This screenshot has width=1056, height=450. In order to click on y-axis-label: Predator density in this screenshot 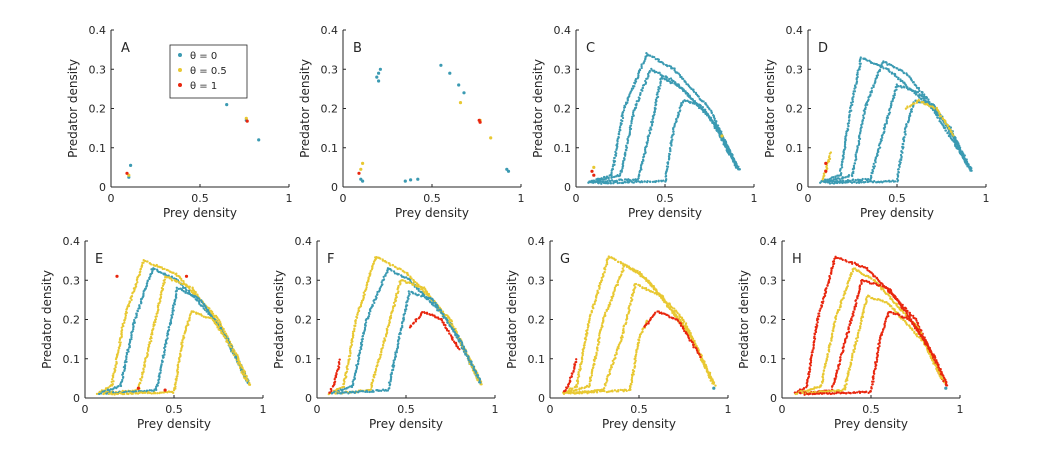, I will do `click(538, 108)`.